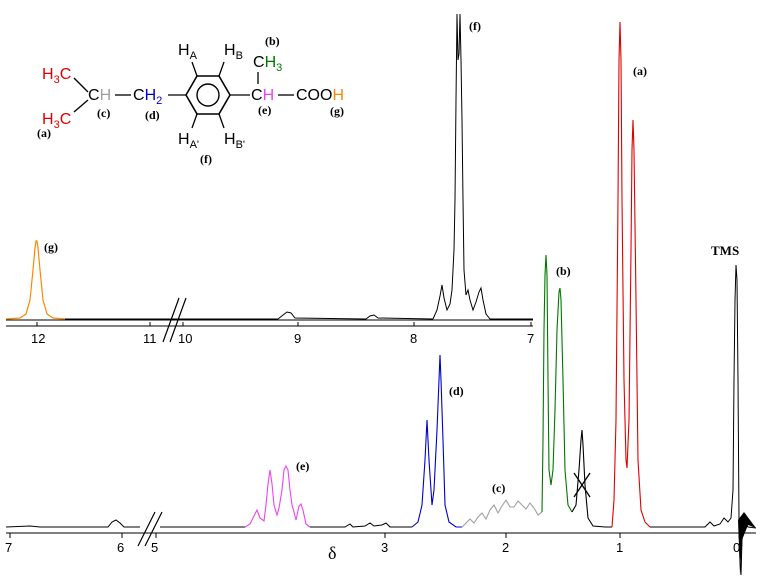  What do you see at coordinates (188, 141) in the screenshot?
I see `h-a-prime: HA'` at bounding box center [188, 141].